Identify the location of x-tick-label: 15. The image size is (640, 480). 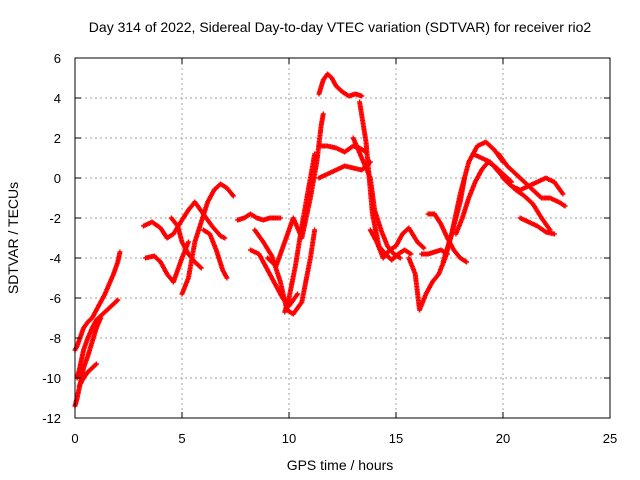
(396, 438).